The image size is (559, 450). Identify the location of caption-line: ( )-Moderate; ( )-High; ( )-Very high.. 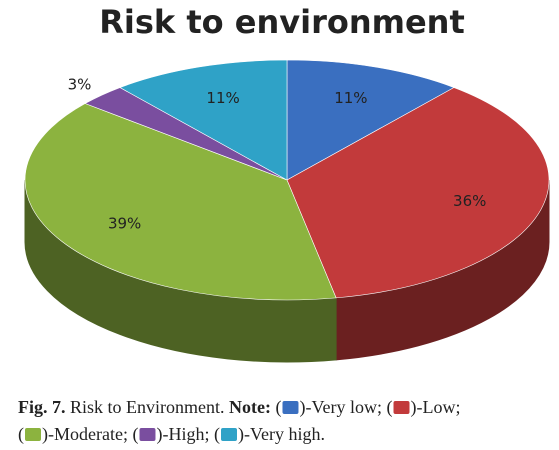
(171, 434).